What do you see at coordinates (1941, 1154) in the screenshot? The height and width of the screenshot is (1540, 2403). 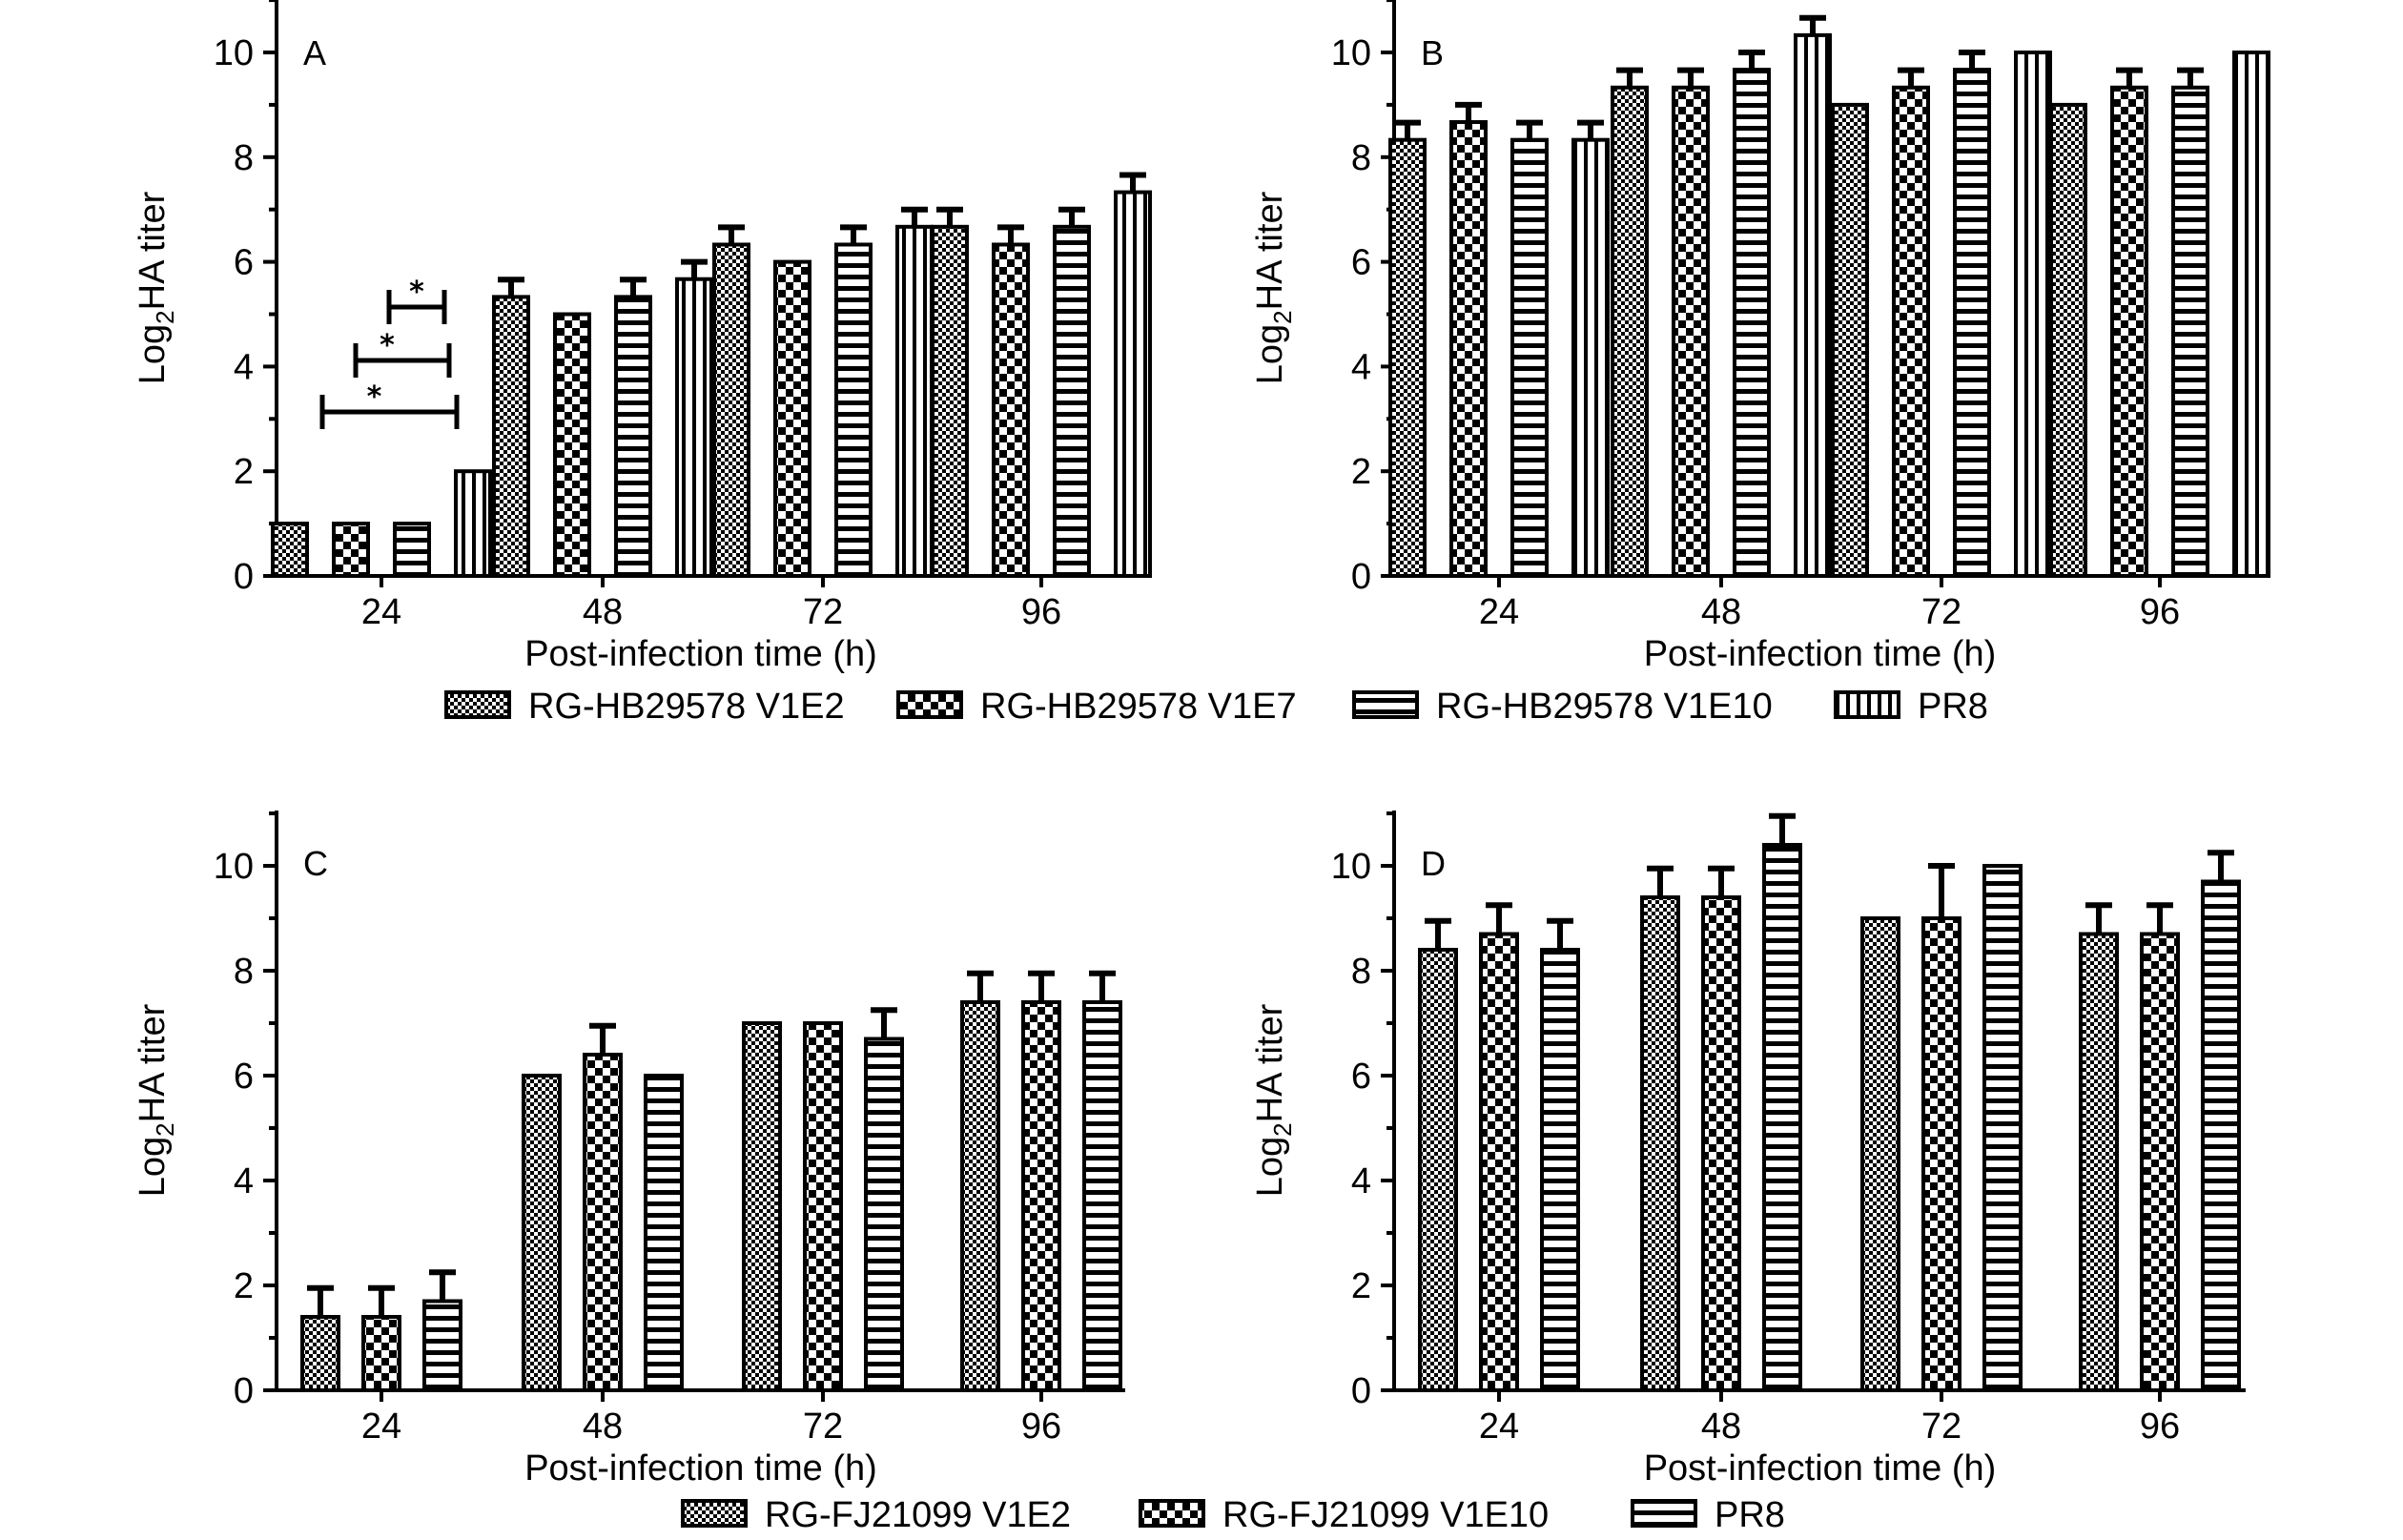 I see `bar-d-72-s1` at bounding box center [1941, 1154].